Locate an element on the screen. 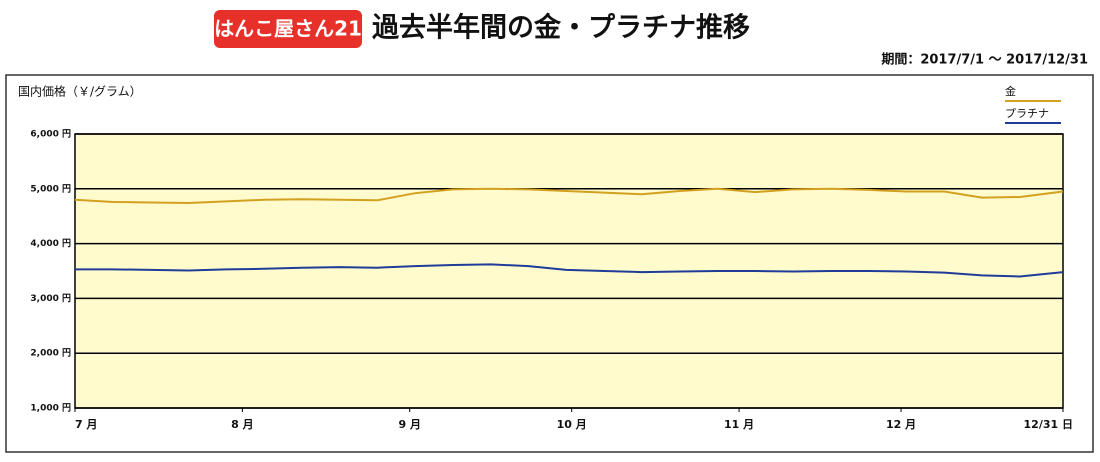 The width and height of the screenshot is (1100, 462). x-tick-label: 7 月 is located at coordinates (86, 424).